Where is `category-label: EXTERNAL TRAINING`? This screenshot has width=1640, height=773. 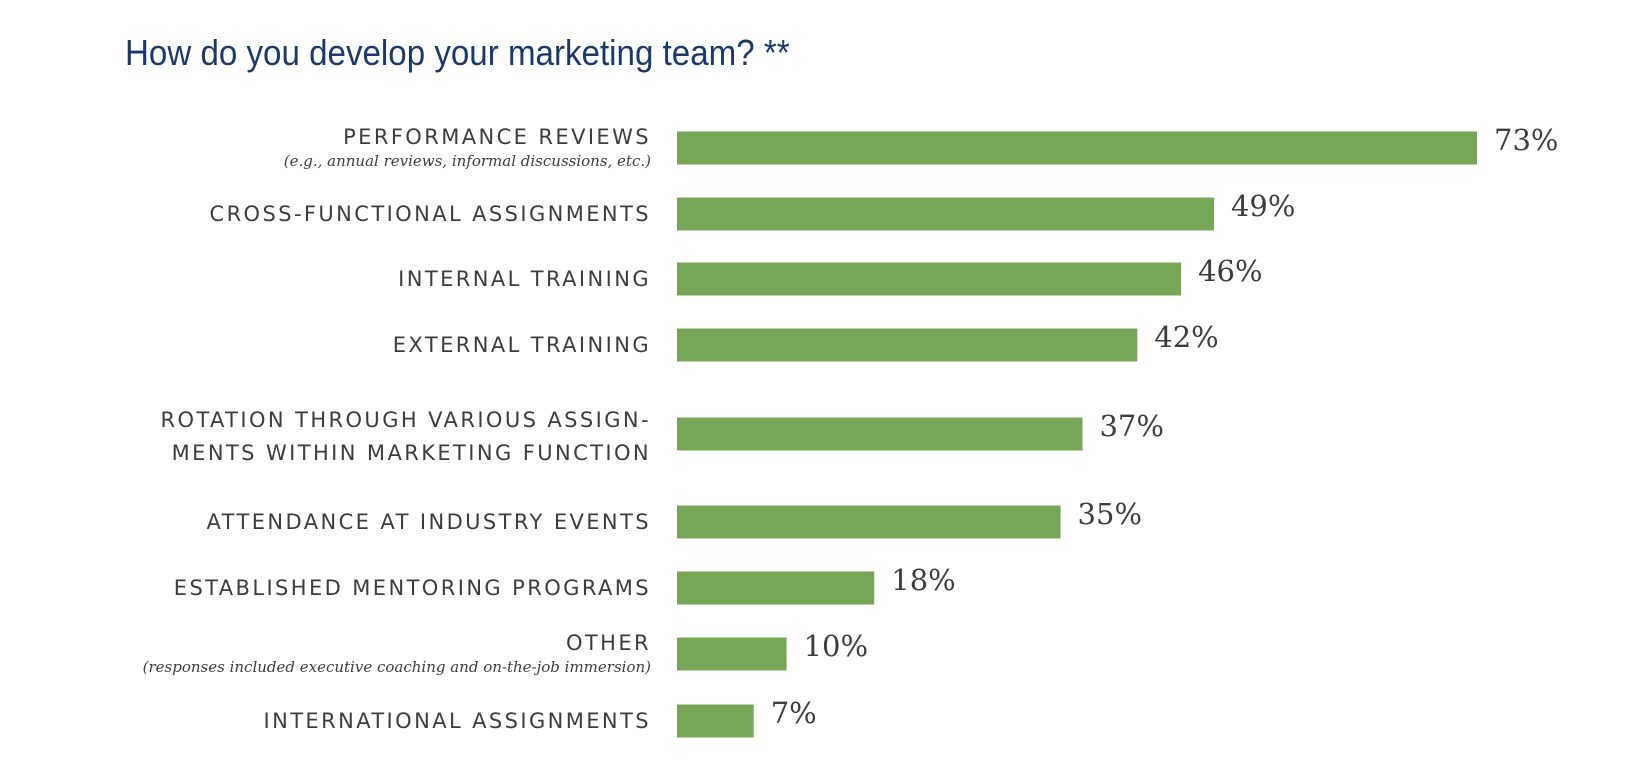
category-label: EXTERNAL TRAINING is located at coordinates (522, 345).